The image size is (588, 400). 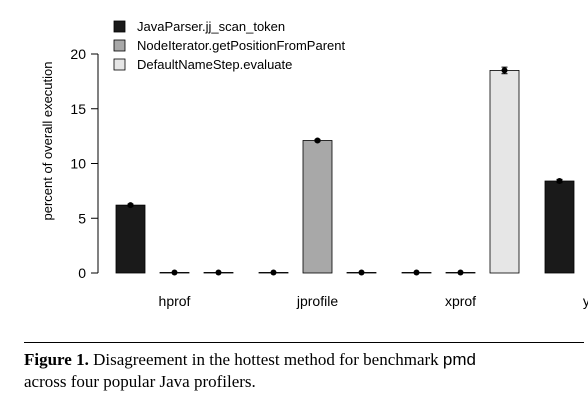 What do you see at coordinates (82, 218) in the screenshot?
I see `y-tick-label: 5` at bounding box center [82, 218].